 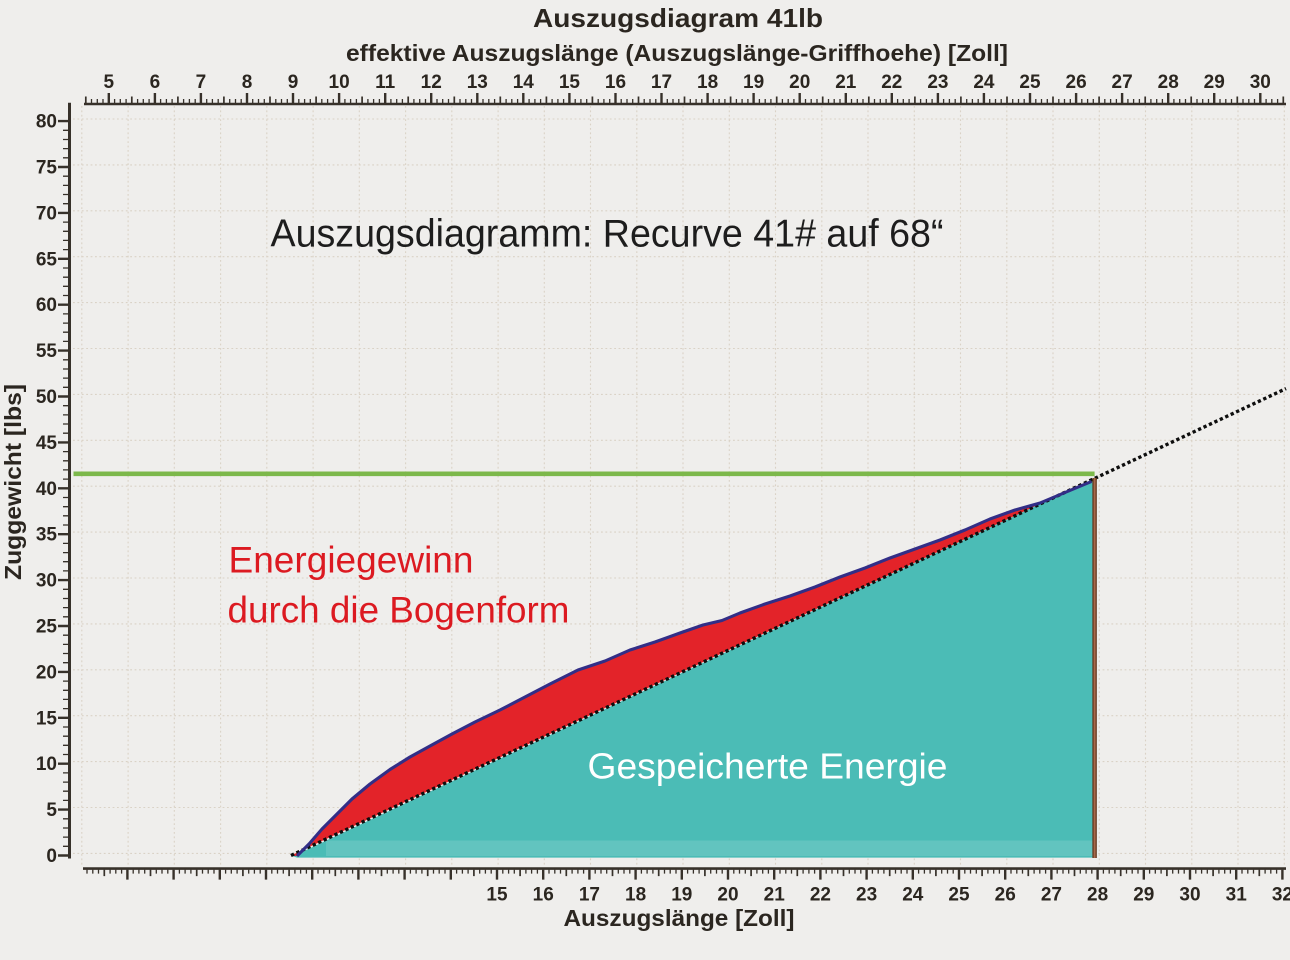 I want to click on svg-text: durch die Bogenform, so click(x=399, y=610).